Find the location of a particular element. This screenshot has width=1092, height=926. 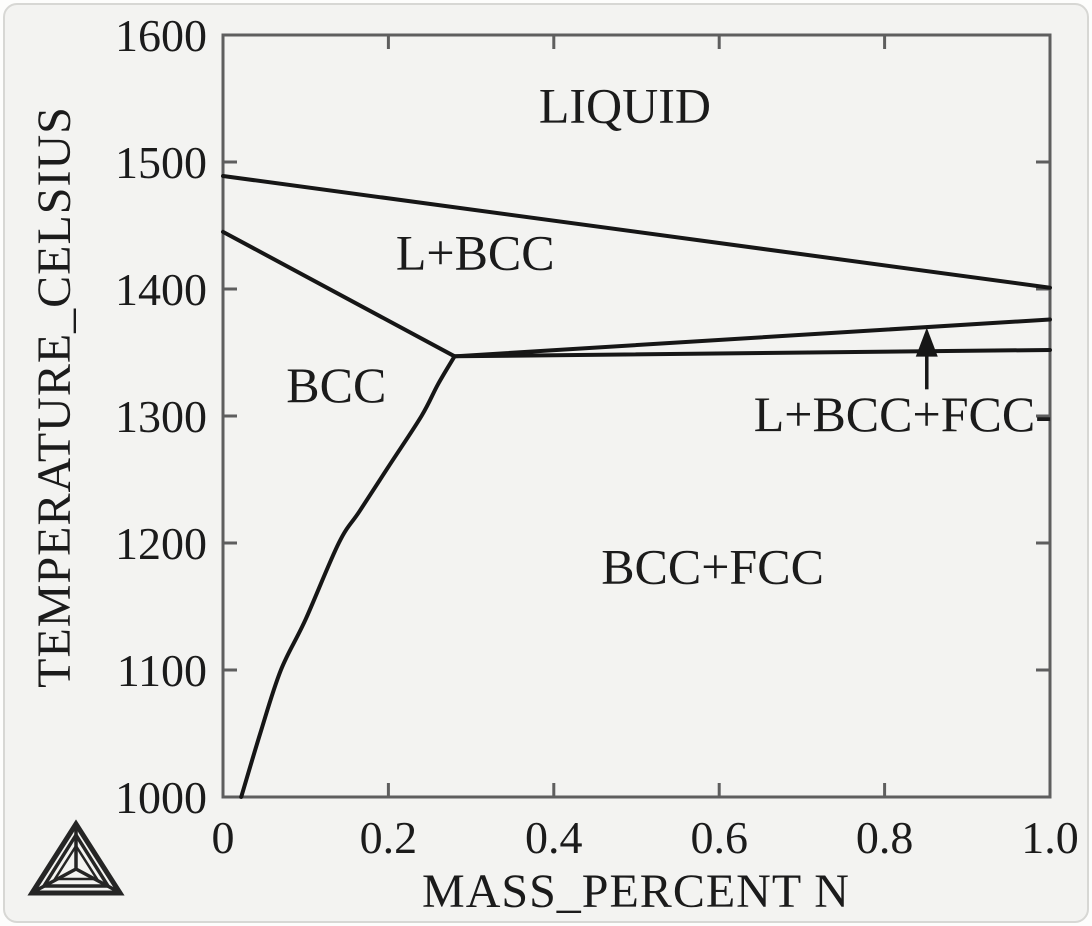

phase-label: L+BCC+FCC- is located at coordinates (903, 414).